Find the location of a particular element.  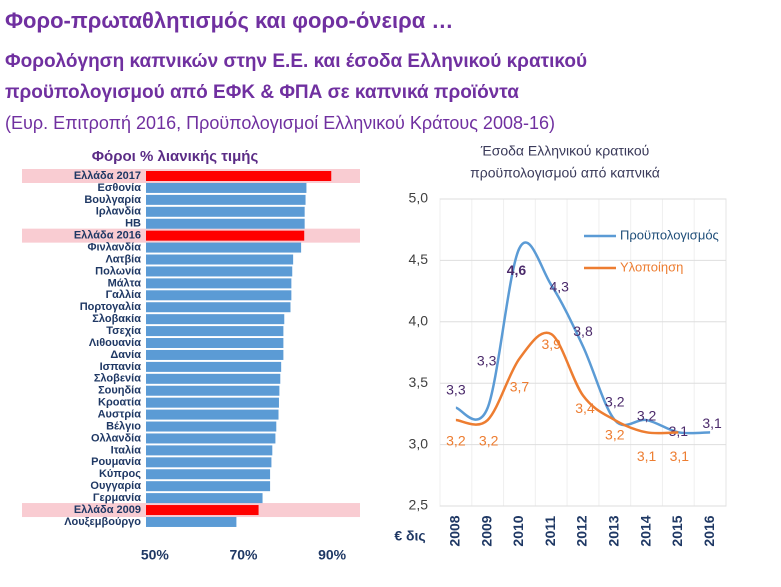

category-label: Ιταλία is located at coordinates (126, 450).